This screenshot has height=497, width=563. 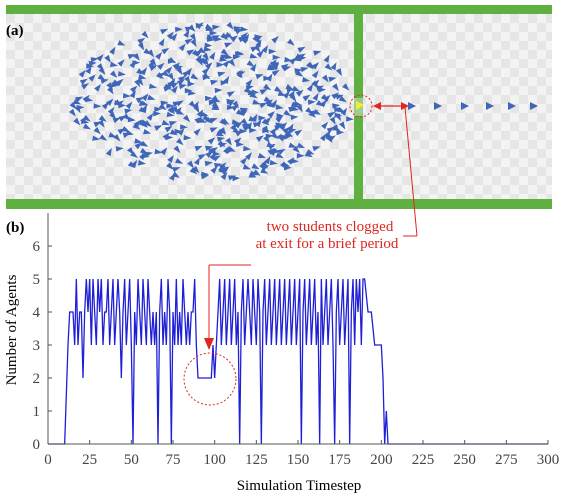 I want to click on clog-highlight-circle, so click(x=210, y=379).